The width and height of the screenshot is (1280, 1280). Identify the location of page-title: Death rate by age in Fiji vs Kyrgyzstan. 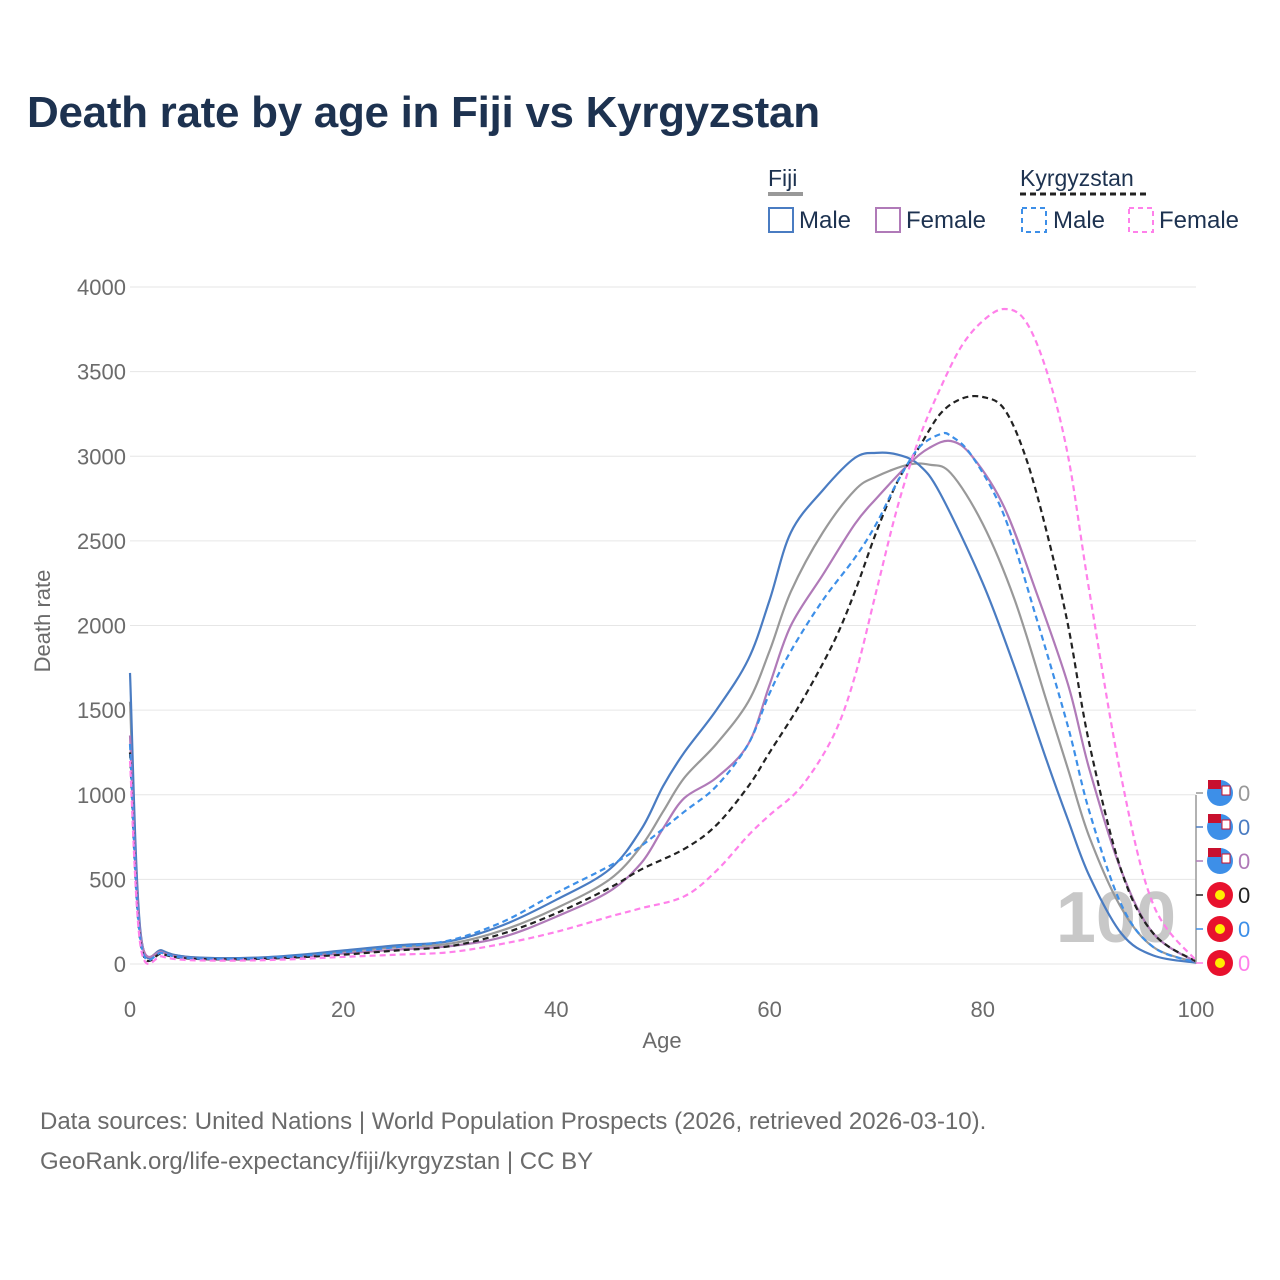
(423, 112).